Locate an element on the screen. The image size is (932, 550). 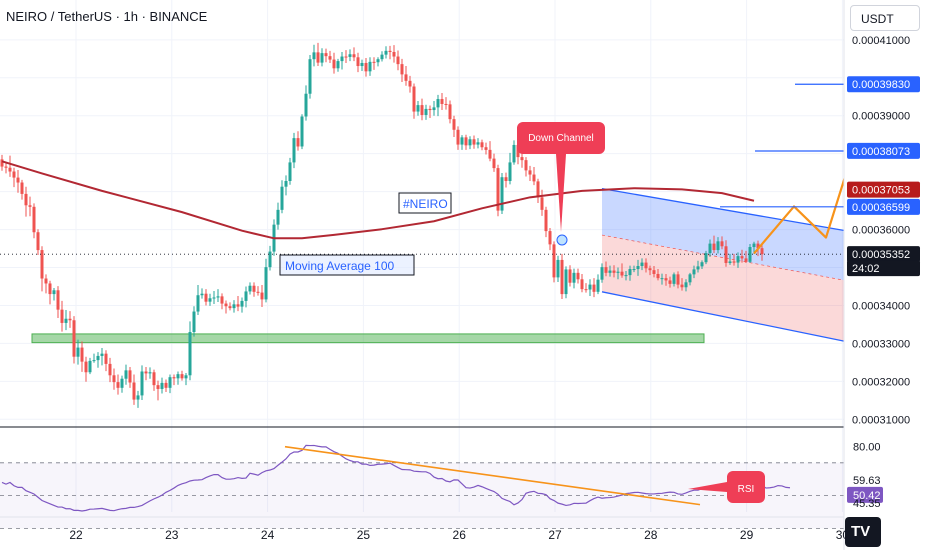
rsi-band is located at coordinates (422, 495).